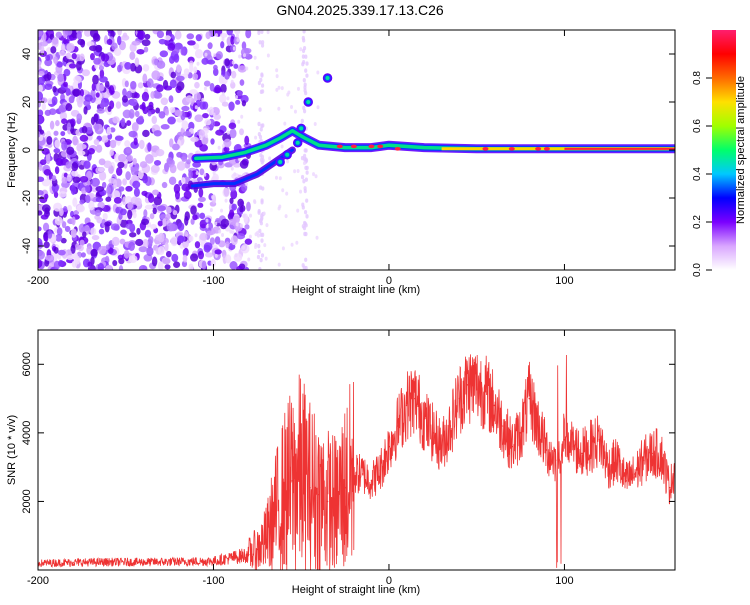  Describe the element at coordinates (27, 433) in the screenshot. I see `y-tick-label: 4000` at that location.